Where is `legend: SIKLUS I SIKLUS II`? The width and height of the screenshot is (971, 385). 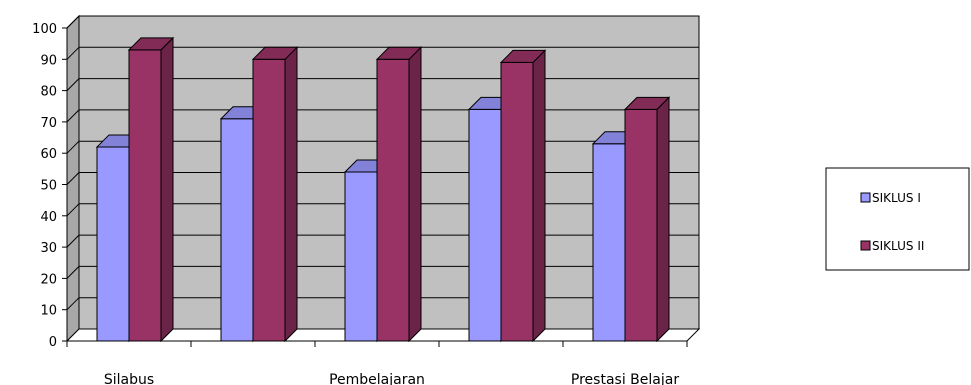
legend: SIKLUS I SIKLUS II is located at coordinates (897, 219).